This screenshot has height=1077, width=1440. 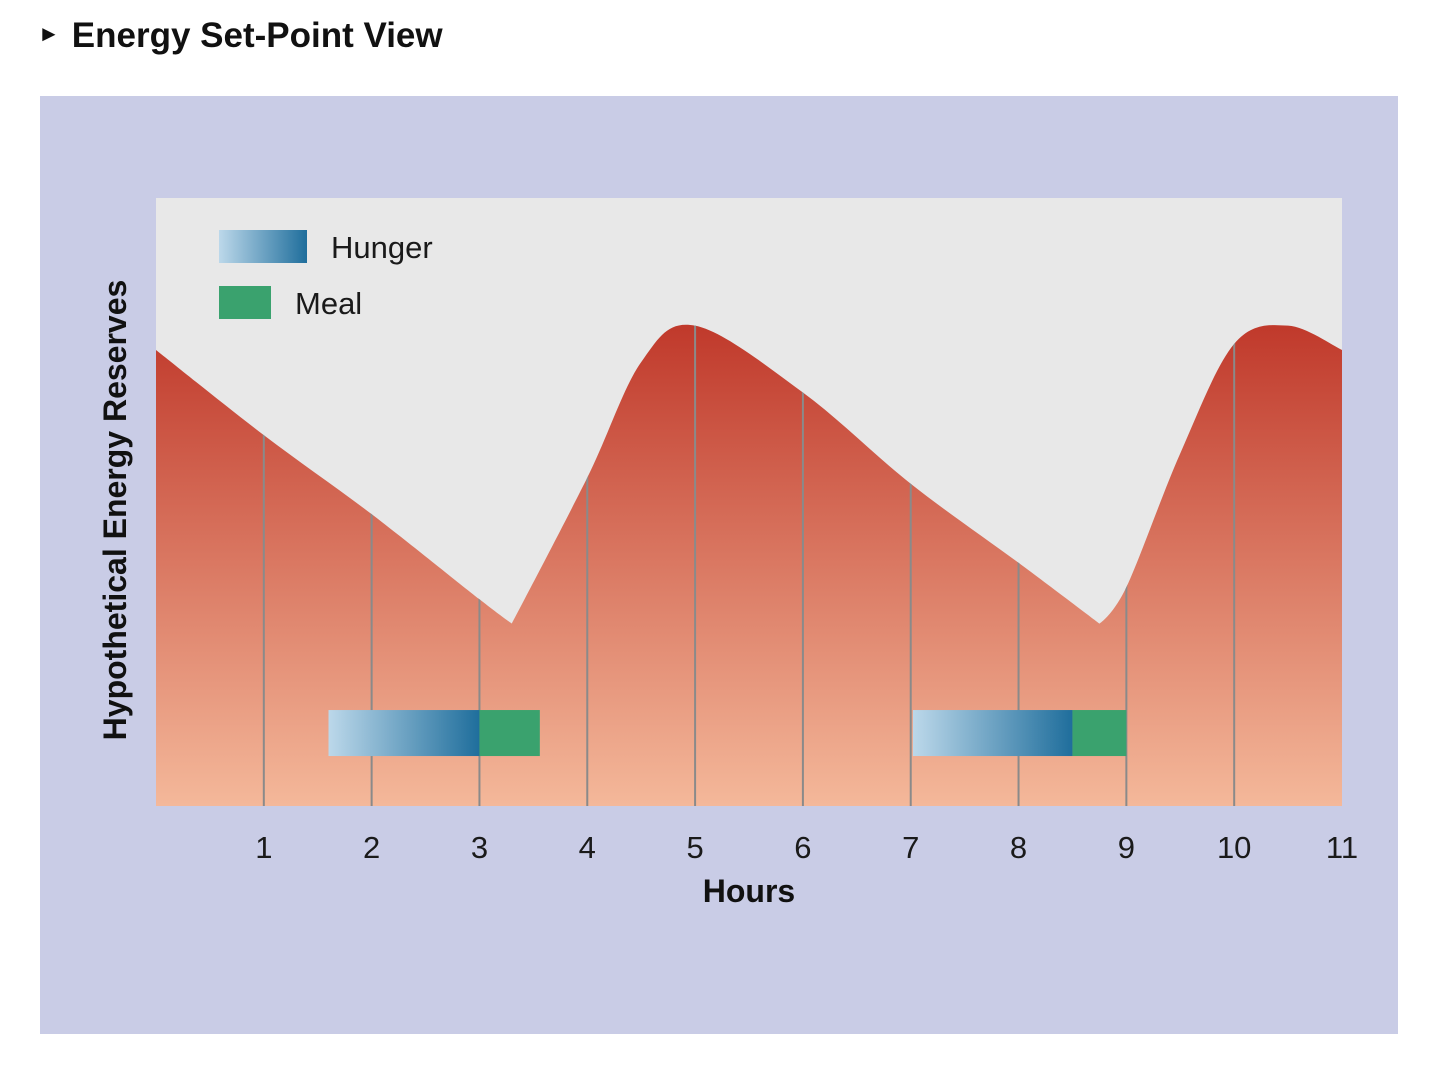 What do you see at coordinates (371, 847) in the screenshot?
I see `x-tick-label-2: 2` at bounding box center [371, 847].